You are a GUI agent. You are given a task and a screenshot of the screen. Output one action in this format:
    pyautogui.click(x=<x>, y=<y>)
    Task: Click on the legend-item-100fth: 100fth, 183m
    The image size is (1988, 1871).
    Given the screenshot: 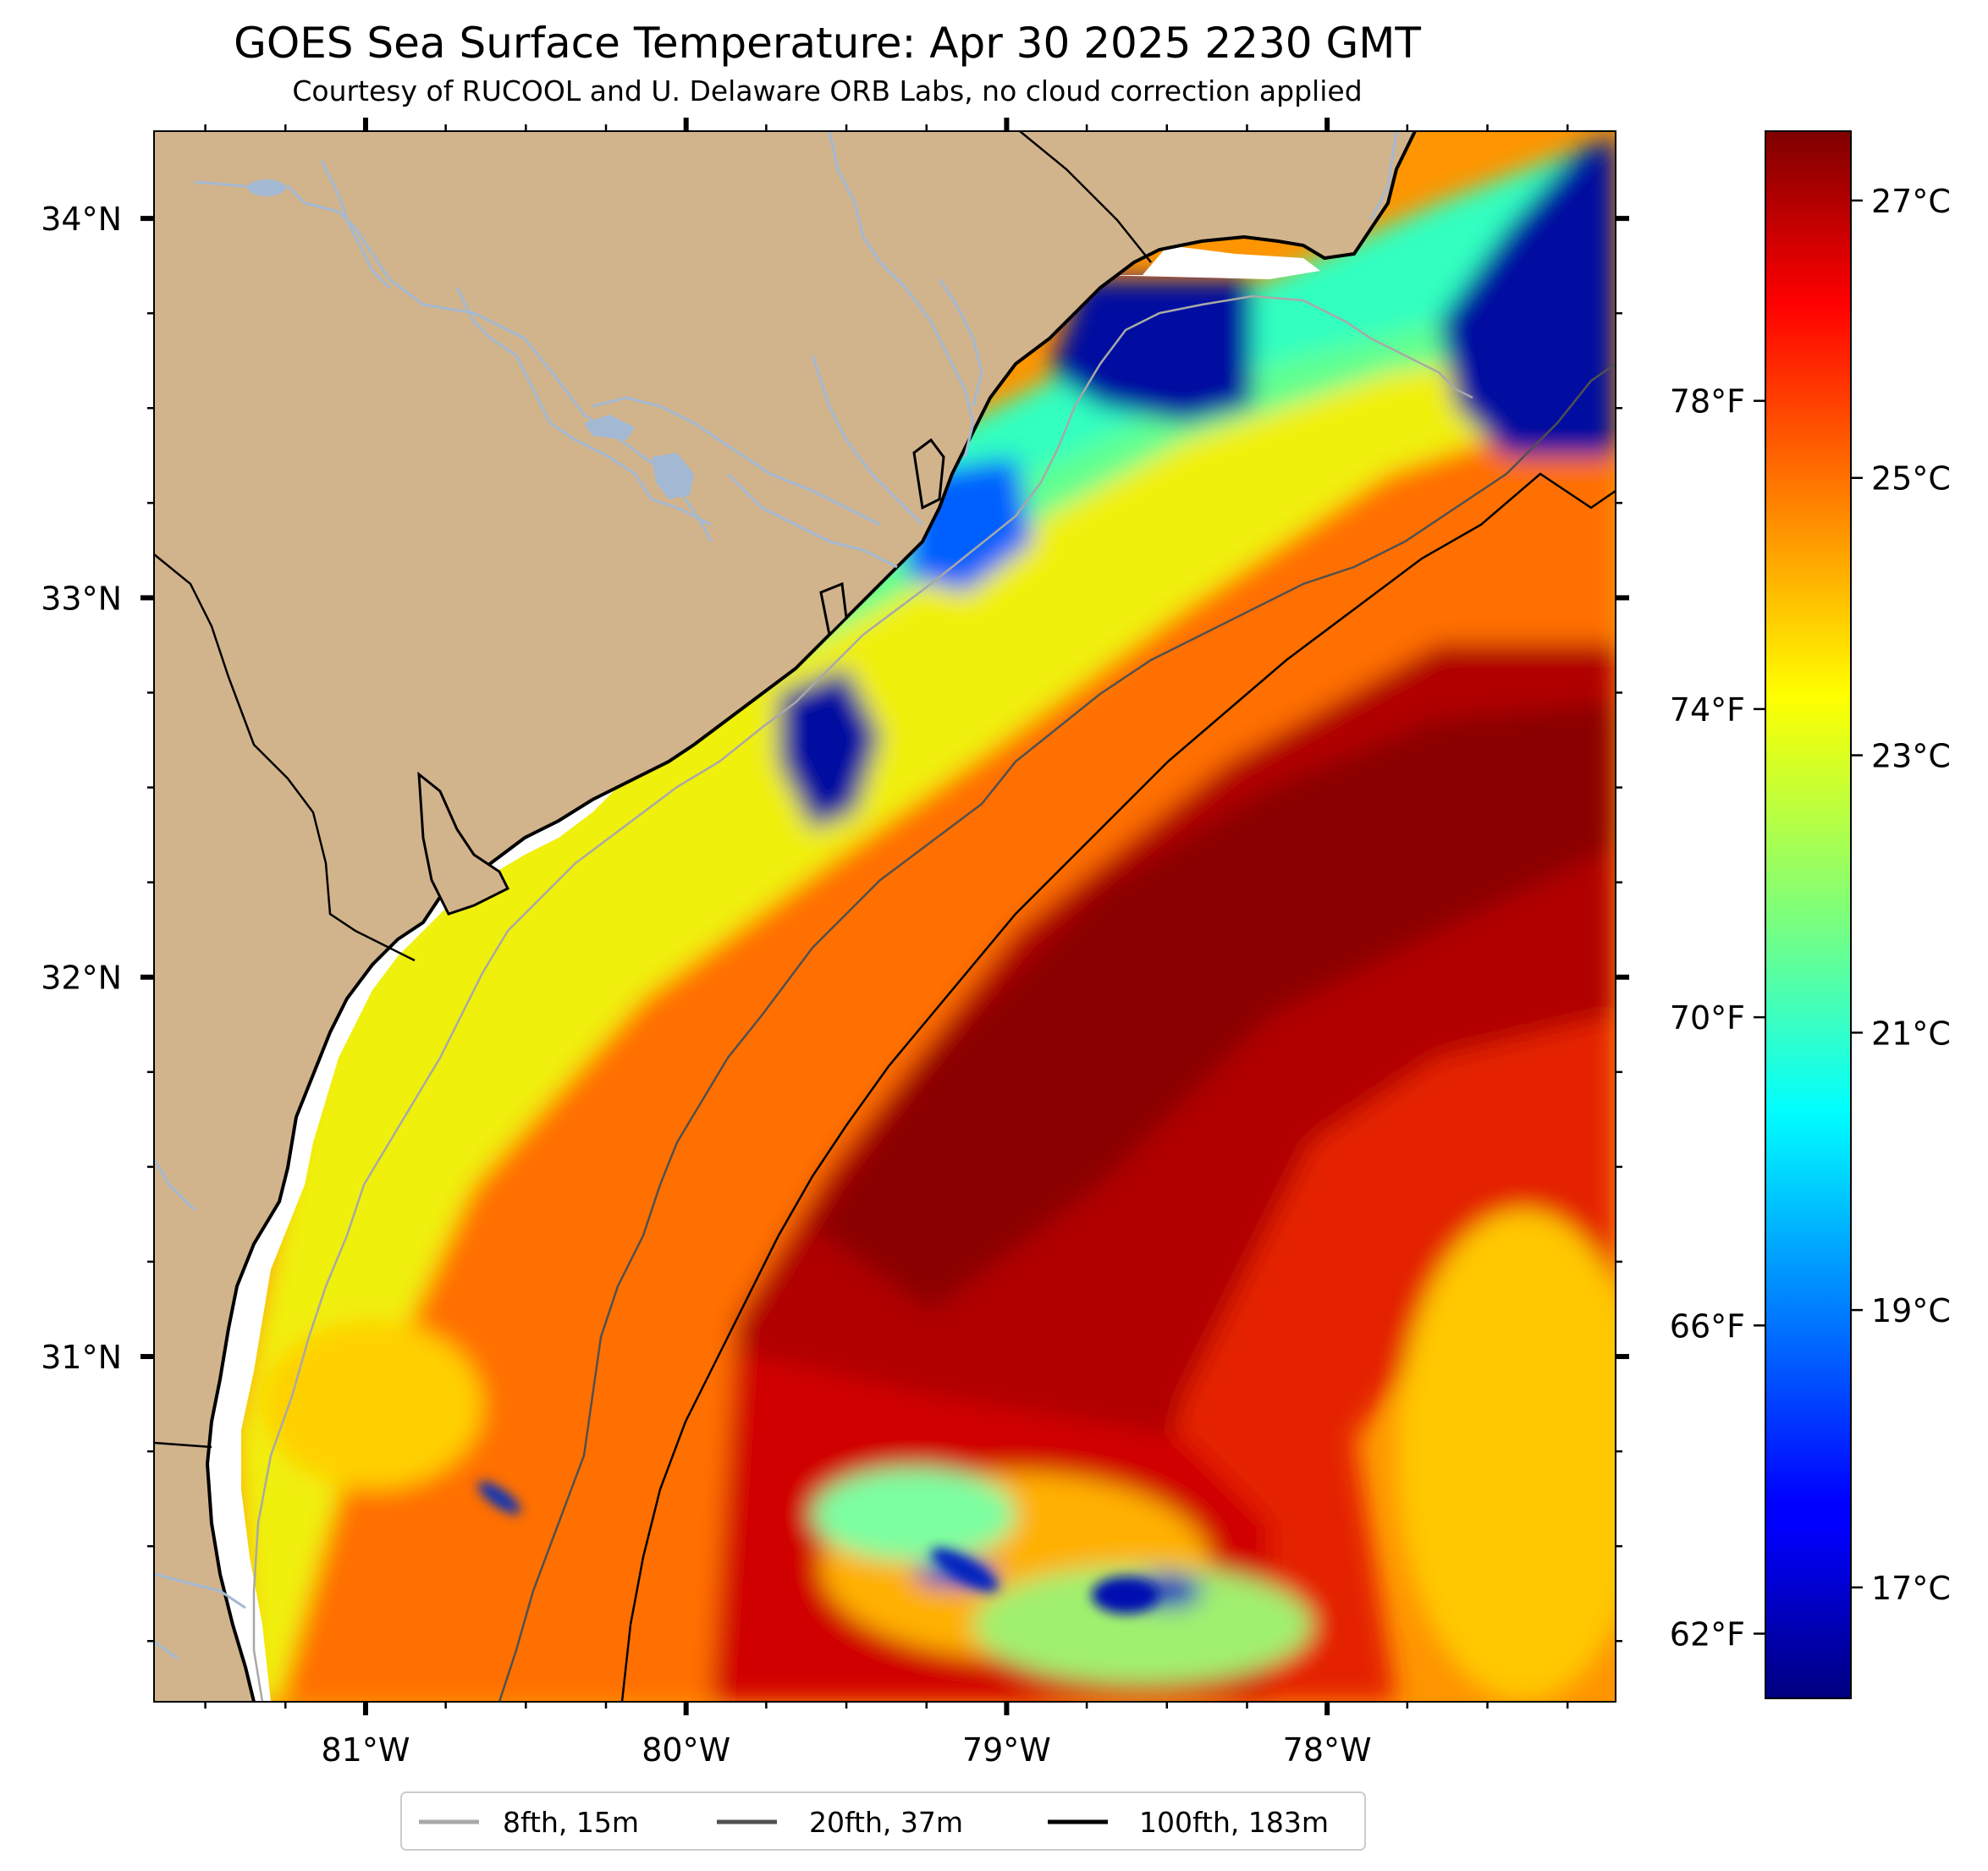 What is the action you would take?
    pyautogui.click(x=1188, y=1822)
    